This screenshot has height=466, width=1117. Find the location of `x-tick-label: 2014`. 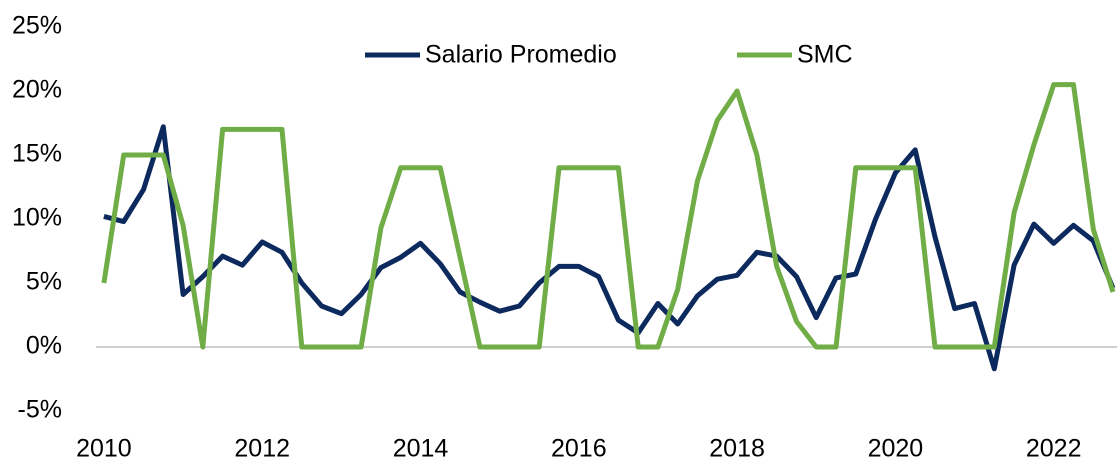

x-tick-label: 2014 is located at coordinates (421, 449).